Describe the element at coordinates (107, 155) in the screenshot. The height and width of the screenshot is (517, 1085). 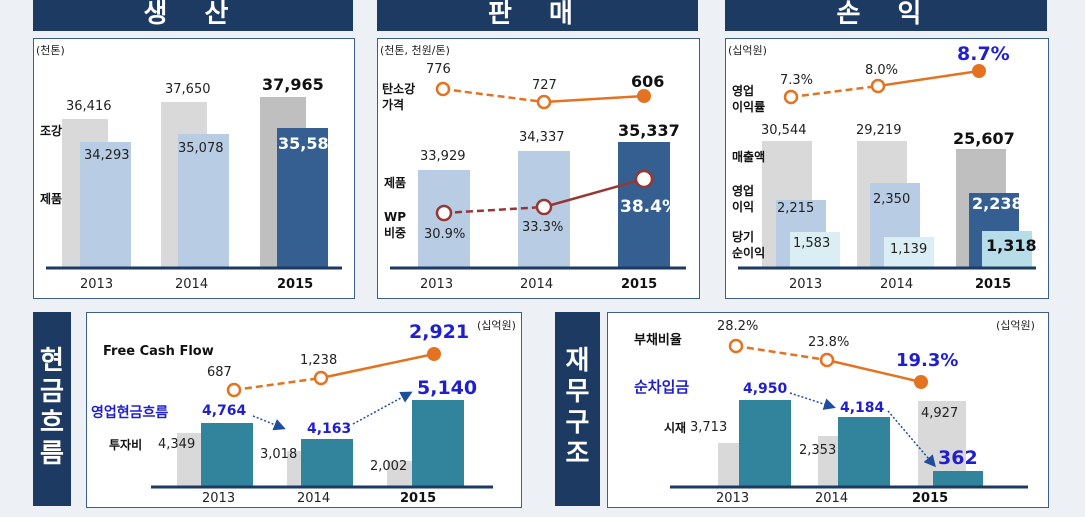
I see `prod-product-value-2013: 34,293` at that location.